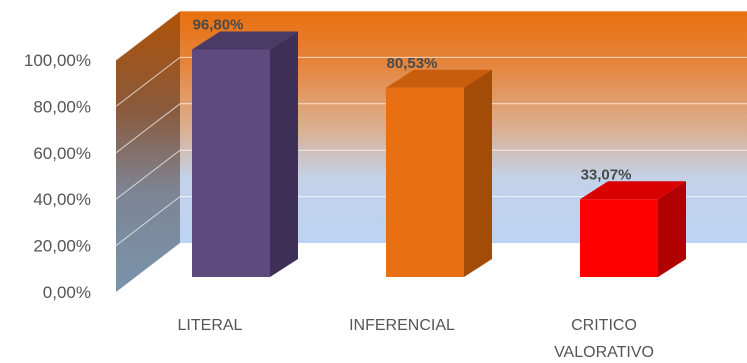  Describe the element at coordinates (402, 325) in the screenshot. I see `category-label: INFERENCIAL` at that location.